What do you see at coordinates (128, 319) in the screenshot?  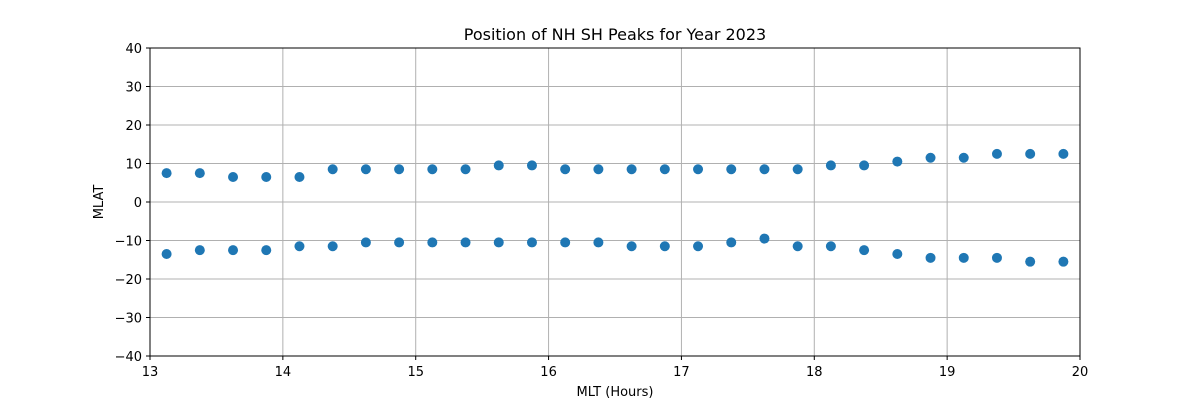 I see `y-tick-label: −30` at bounding box center [128, 319].